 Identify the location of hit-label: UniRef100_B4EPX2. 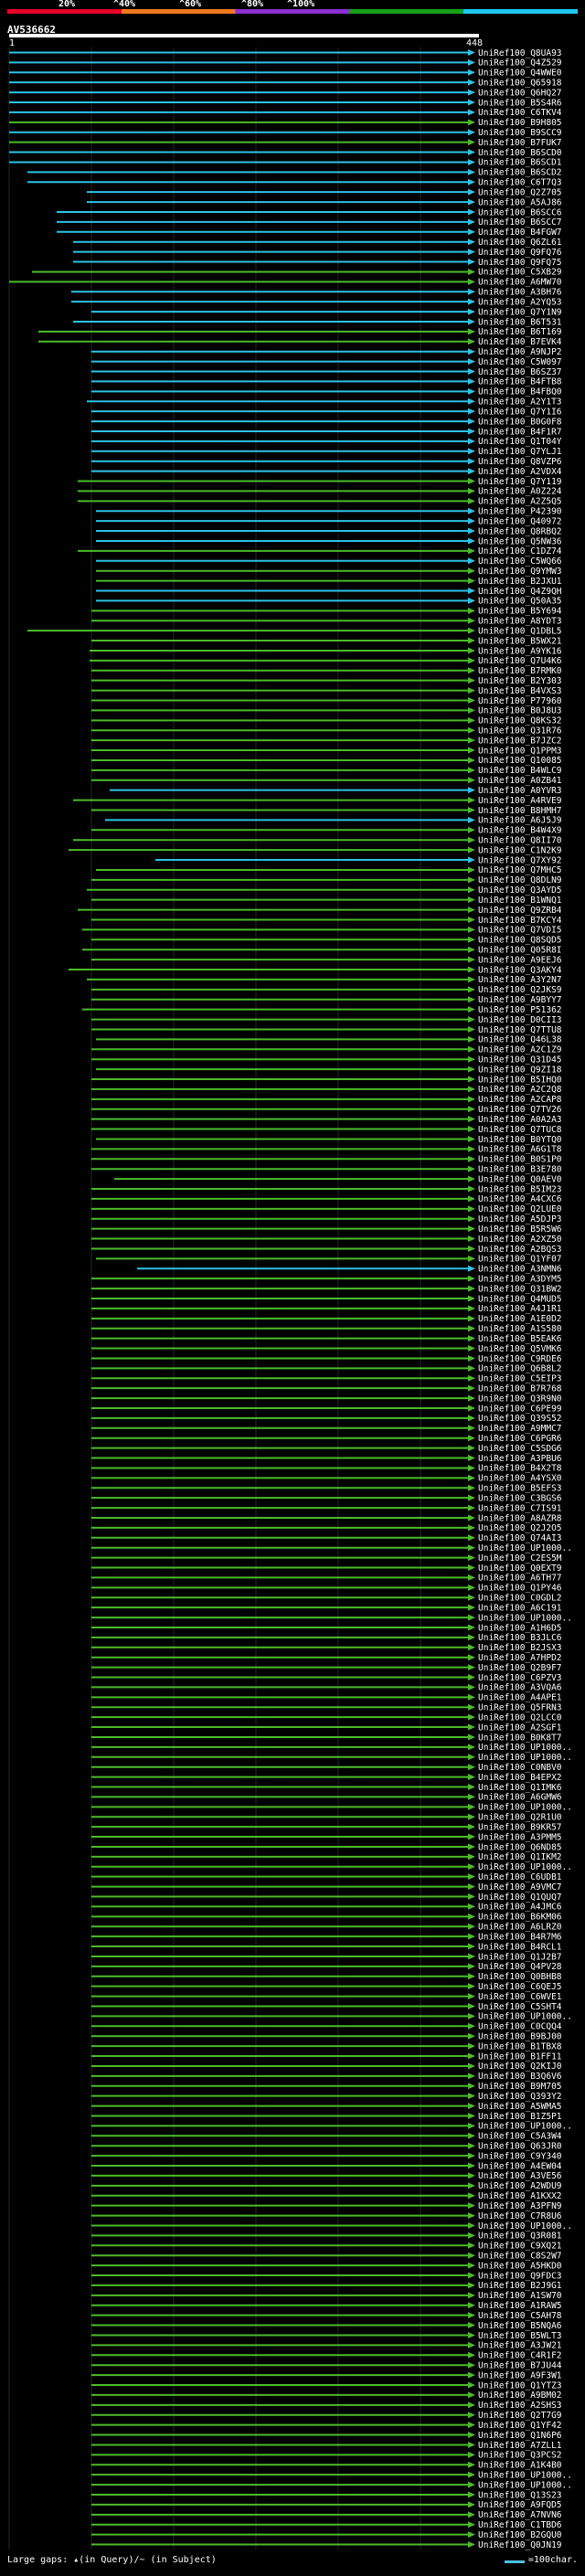
(520, 1778).